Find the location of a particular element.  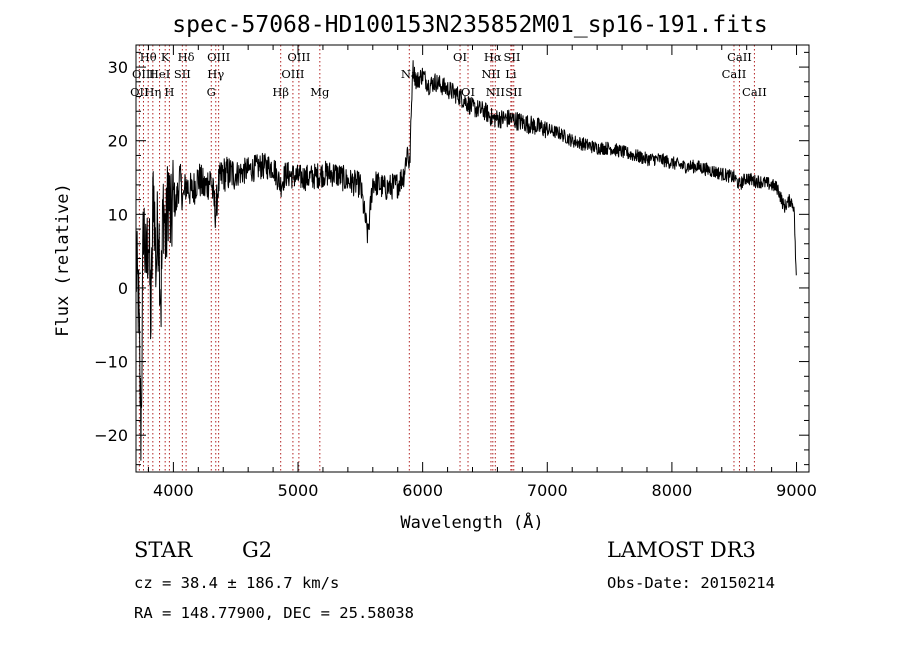

y-axis-label: Flux (relative) is located at coordinates (63, 260).